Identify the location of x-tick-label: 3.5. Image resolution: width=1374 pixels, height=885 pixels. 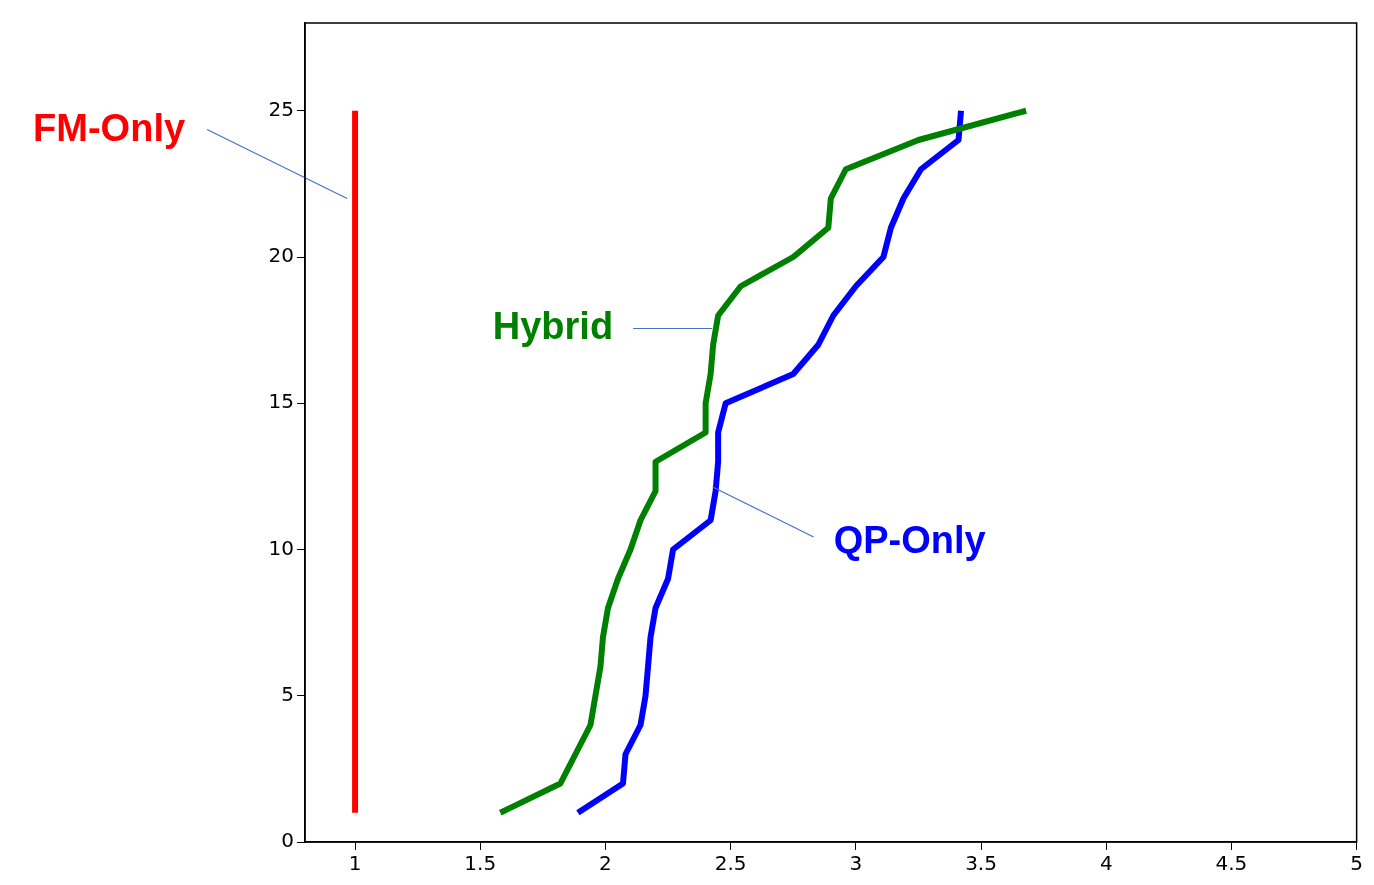
(981, 863).